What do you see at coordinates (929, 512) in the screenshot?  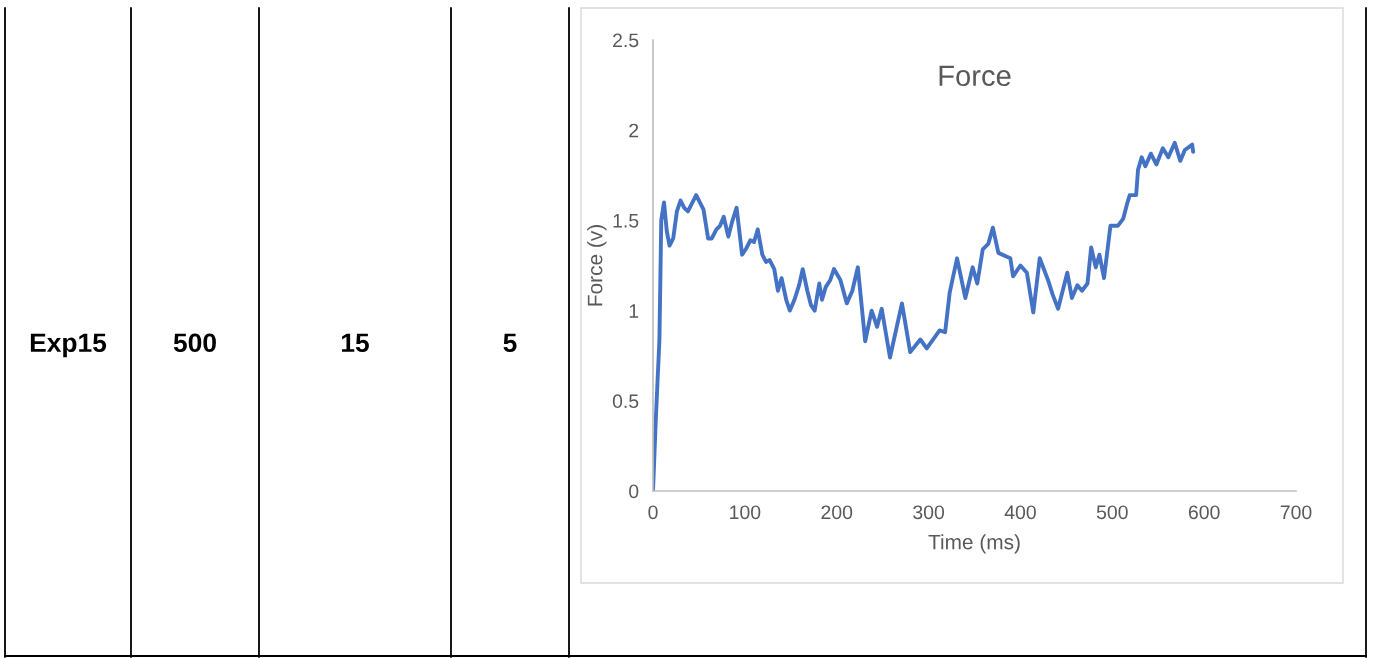 I see `x-tick-label: 300` at bounding box center [929, 512].